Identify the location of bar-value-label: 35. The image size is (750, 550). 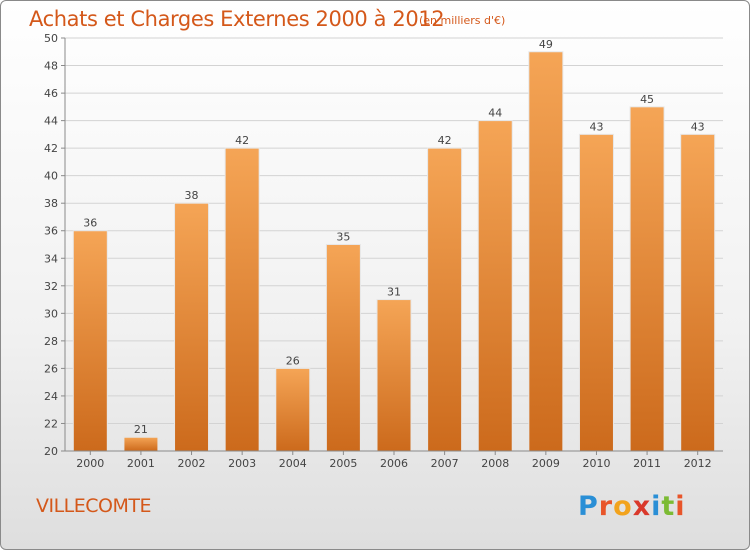
(343, 237).